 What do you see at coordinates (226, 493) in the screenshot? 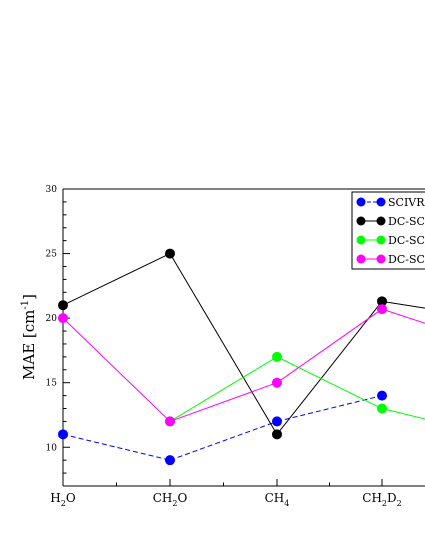
I see `x-axis: H2O CH2O CH4 CH2D2` at bounding box center [226, 493].